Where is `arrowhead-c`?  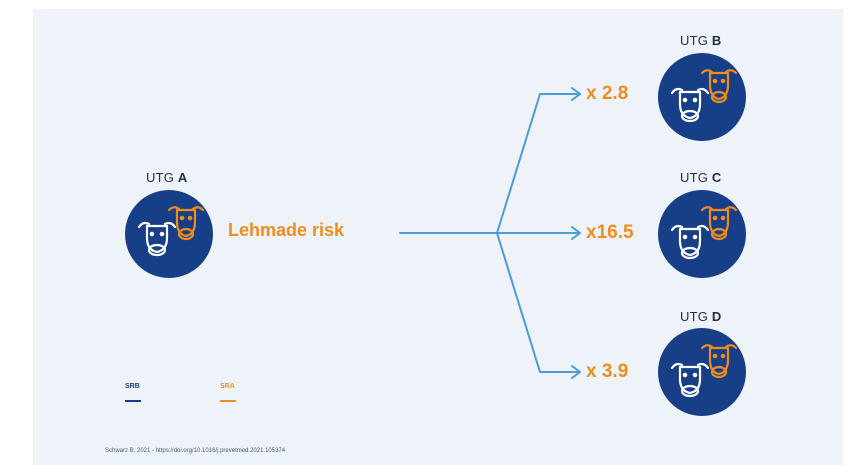 arrowhead-c is located at coordinates (576, 233).